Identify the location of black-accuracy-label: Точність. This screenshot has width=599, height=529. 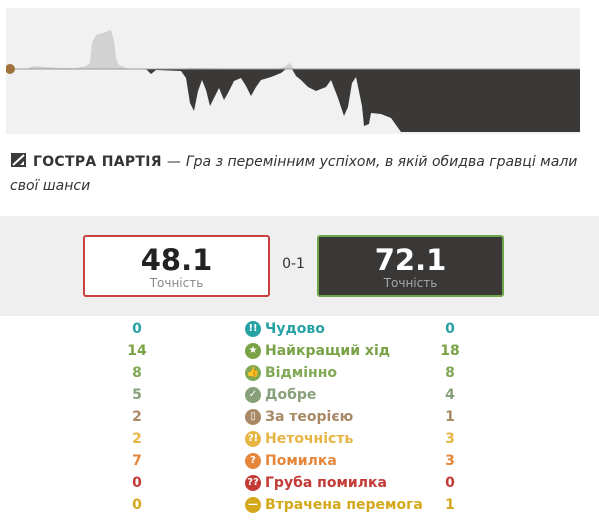
(410, 283).